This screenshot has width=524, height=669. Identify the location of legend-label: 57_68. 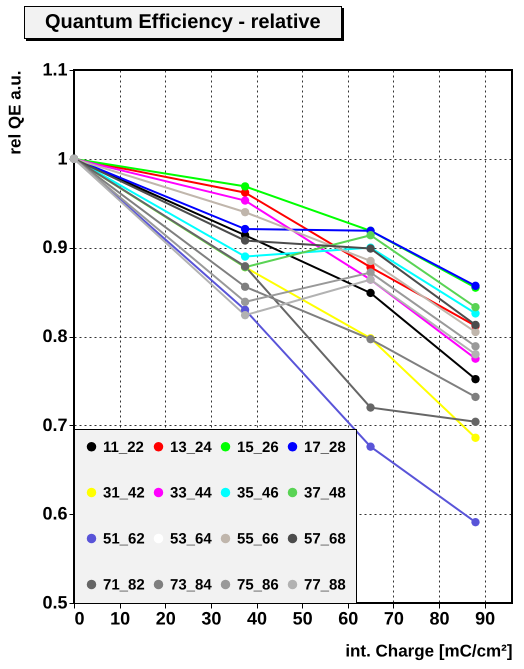
(325, 539).